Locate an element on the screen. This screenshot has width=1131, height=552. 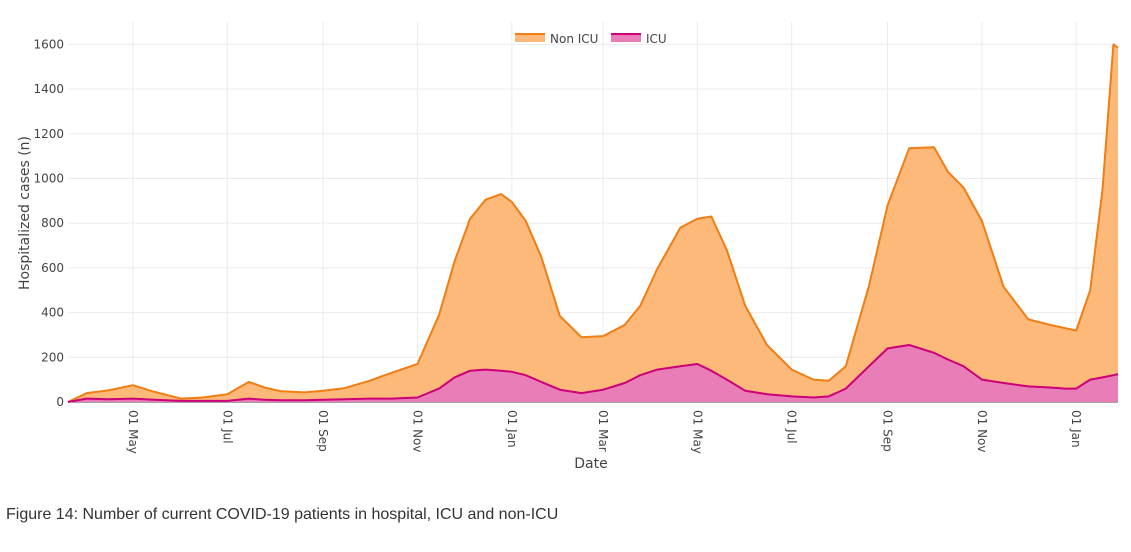
legend-item-non-icu: Non ICU is located at coordinates (556, 39).